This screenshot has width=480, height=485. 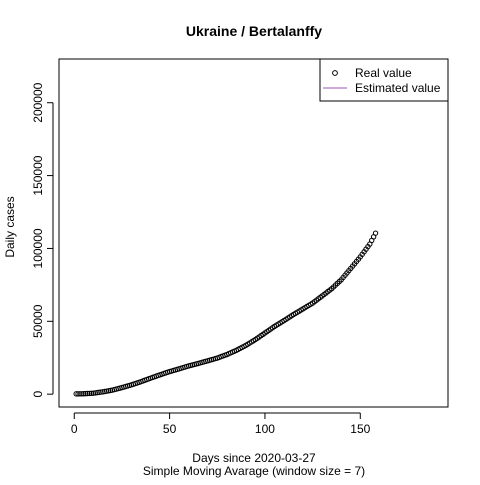 I want to click on legend-label: Real value, so click(x=383, y=73).